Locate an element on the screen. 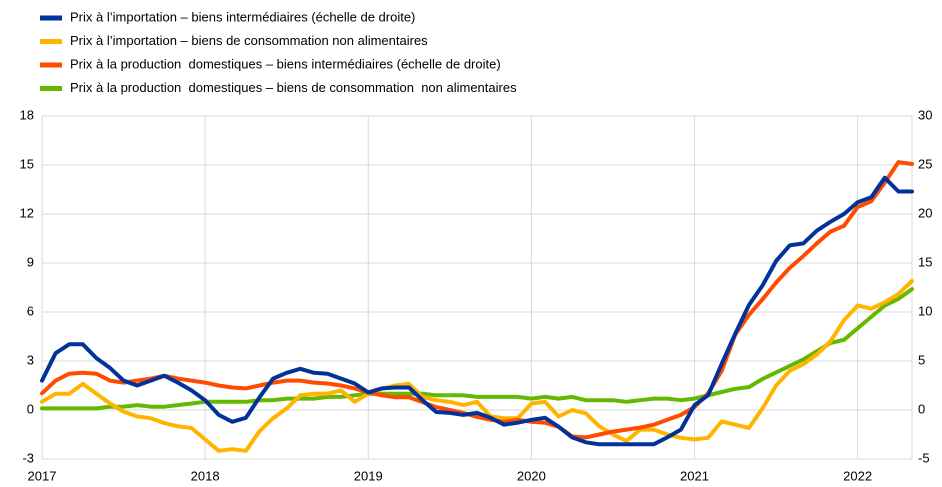  y-tick-label: 18 is located at coordinates (27, 114).